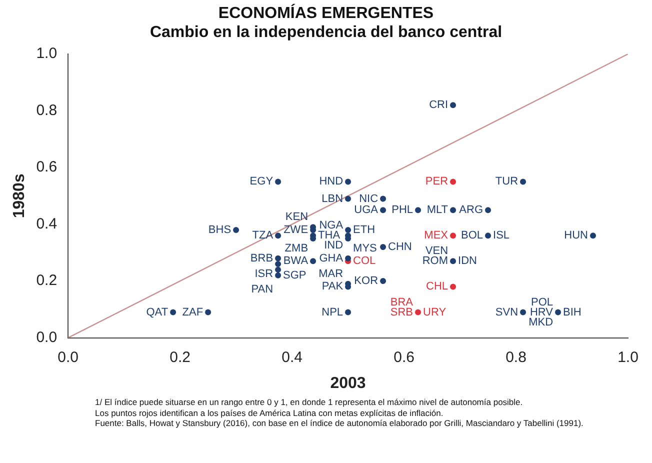 The image size is (652, 463). What do you see at coordinates (402, 302) in the screenshot?
I see `annotation: BRA` at bounding box center [402, 302].